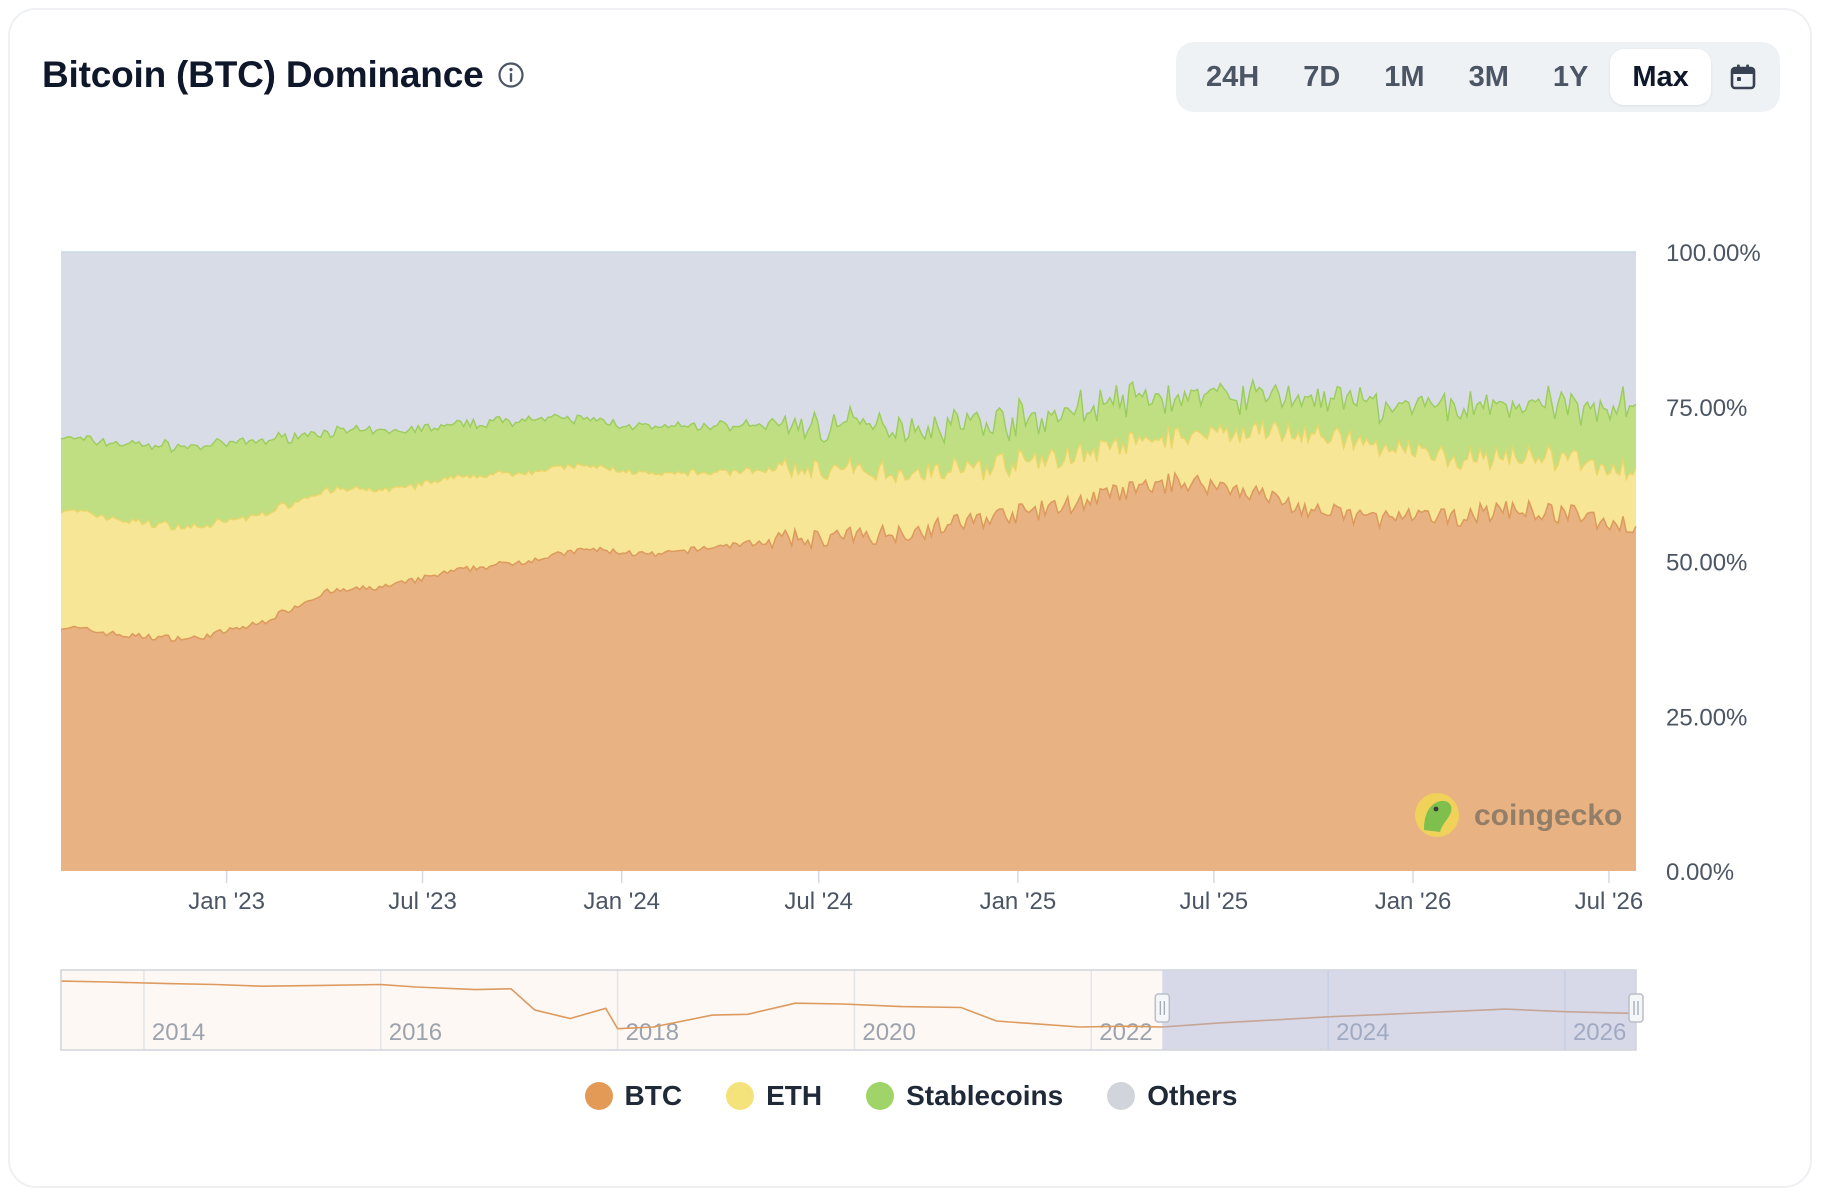 The image size is (1822, 1203). I want to click on time-range-selector: 24H 7D 1M 3M 1Y Max, so click(1478, 77).